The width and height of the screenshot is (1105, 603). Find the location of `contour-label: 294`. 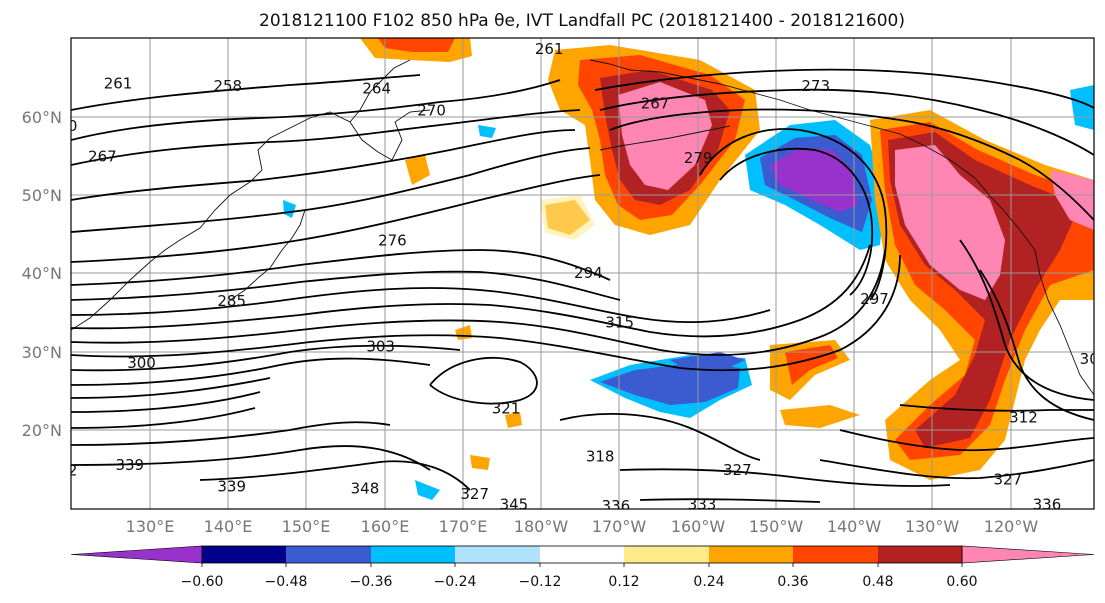

contour-label: 294 is located at coordinates (588, 273).